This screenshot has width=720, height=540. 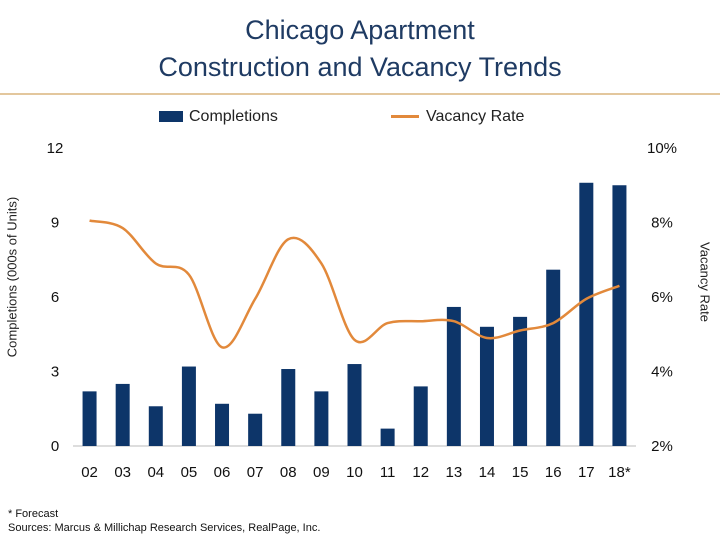 I want to click on legend-completions: Completions, so click(x=218, y=117).